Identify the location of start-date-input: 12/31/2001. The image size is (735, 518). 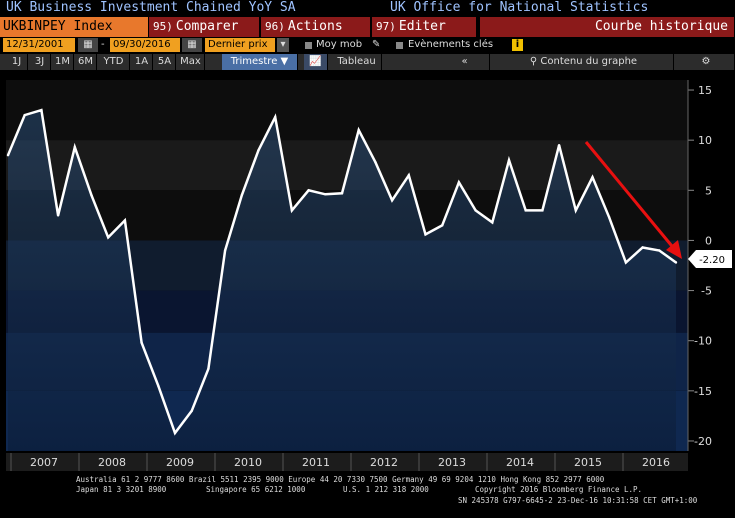
(39, 45).